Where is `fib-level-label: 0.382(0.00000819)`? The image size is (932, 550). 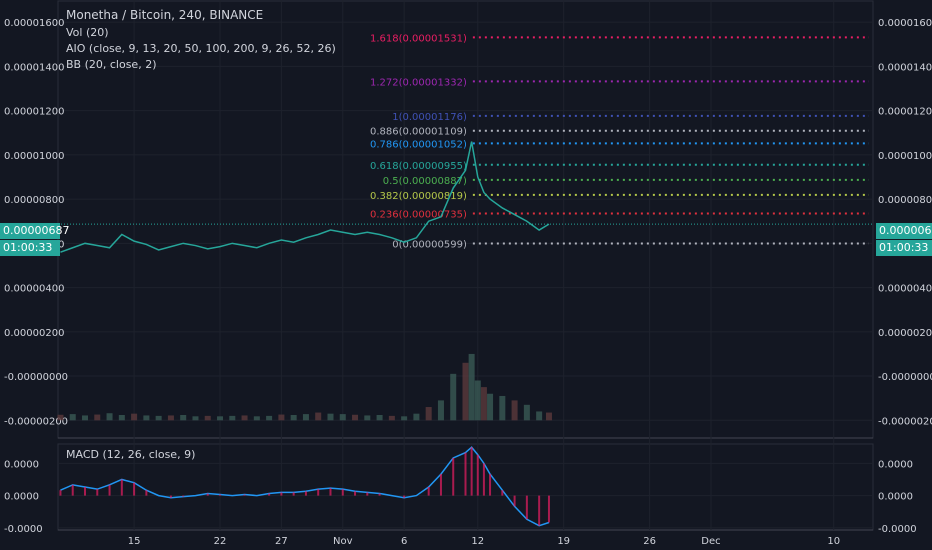
fib-level-label: 0.382(0.00000819) is located at coordinates (418, 196).